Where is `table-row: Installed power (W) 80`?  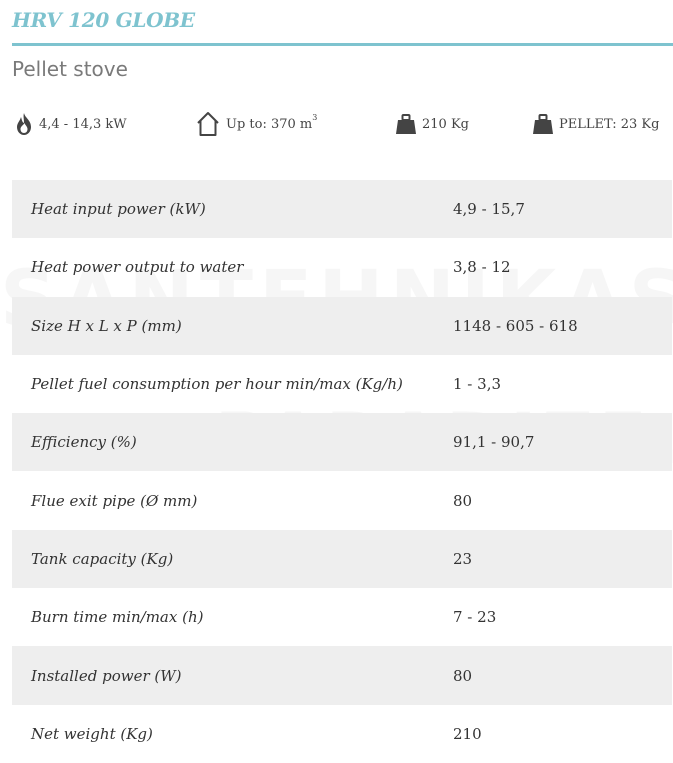 table-row: Installed power (W) 80 is located at coordinates (342, 675).